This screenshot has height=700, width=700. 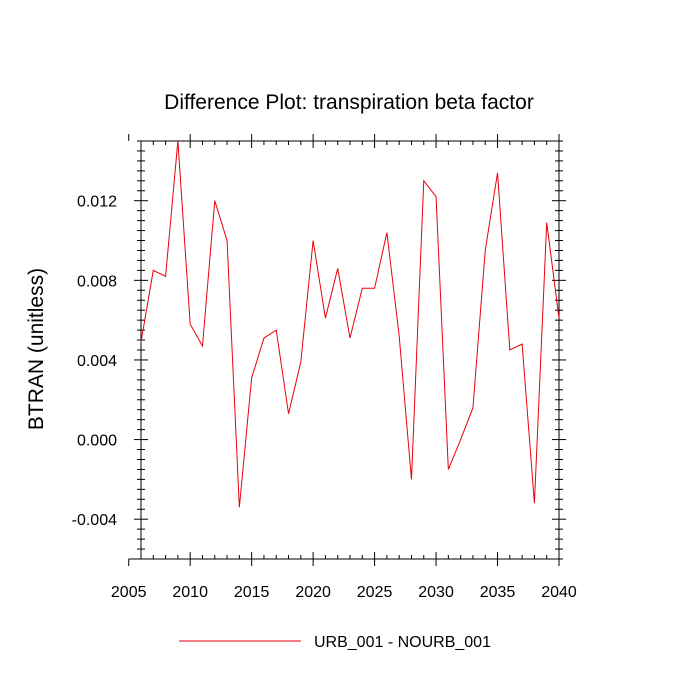 What do you see at coordinates (402, 642) in the screenshot?
I see `legend-label: URB_001 - NOURB_001` at bounding box center [402, 642].